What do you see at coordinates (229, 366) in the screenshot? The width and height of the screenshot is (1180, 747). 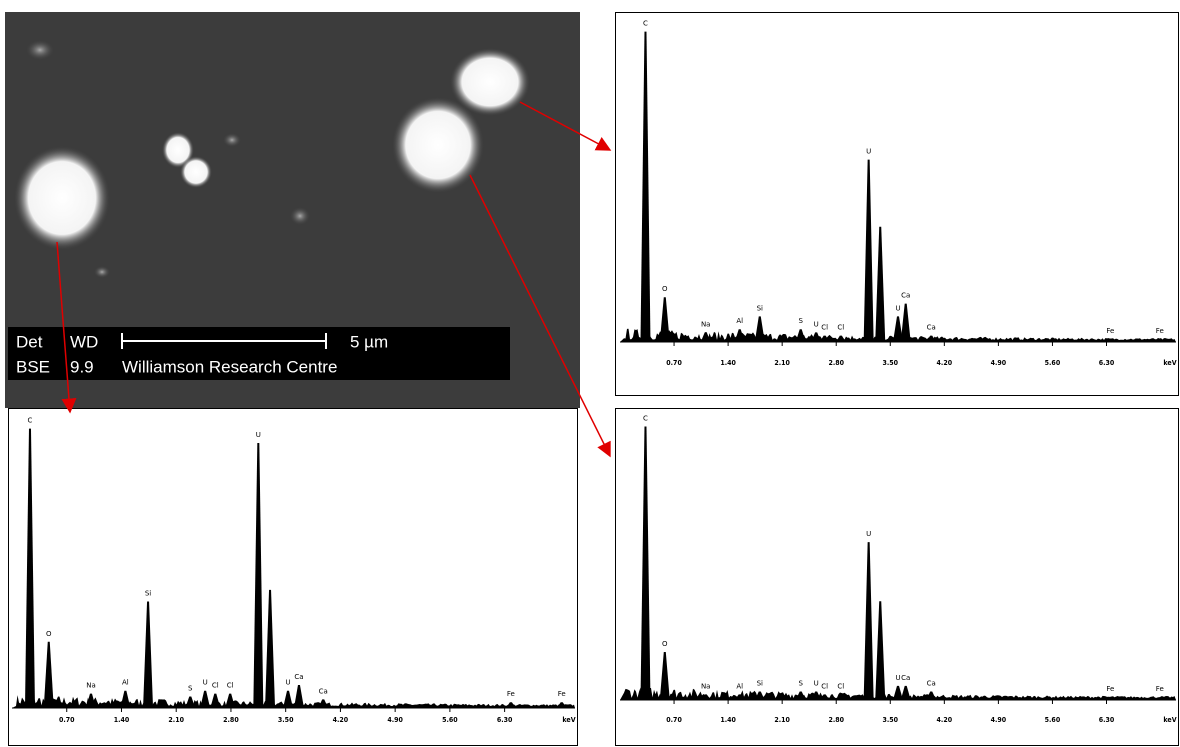 I see `credit: Williamson Research Centre` at bounding box center [229, 366].